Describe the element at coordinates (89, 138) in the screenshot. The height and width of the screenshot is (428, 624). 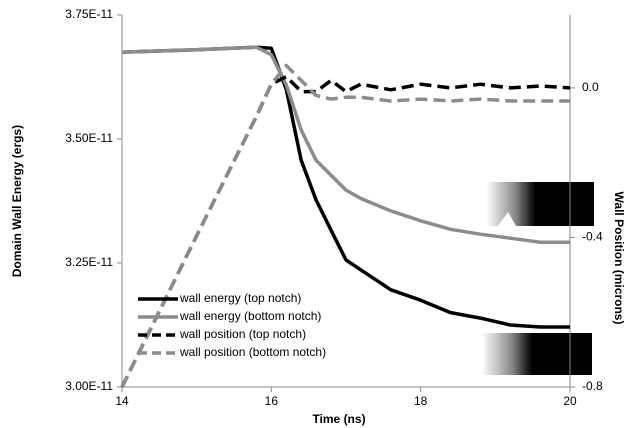
I see `y-tick-label: 3.50E-11` at that location.